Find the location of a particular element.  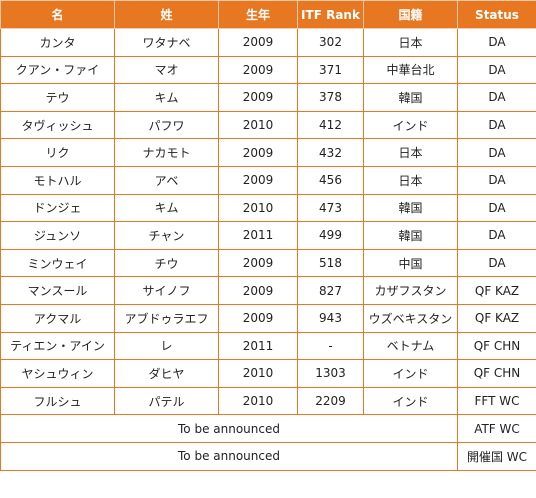

table-row: カンタ ワタナベ 2009 302 日本 DA is located at coordinates (268, 42).